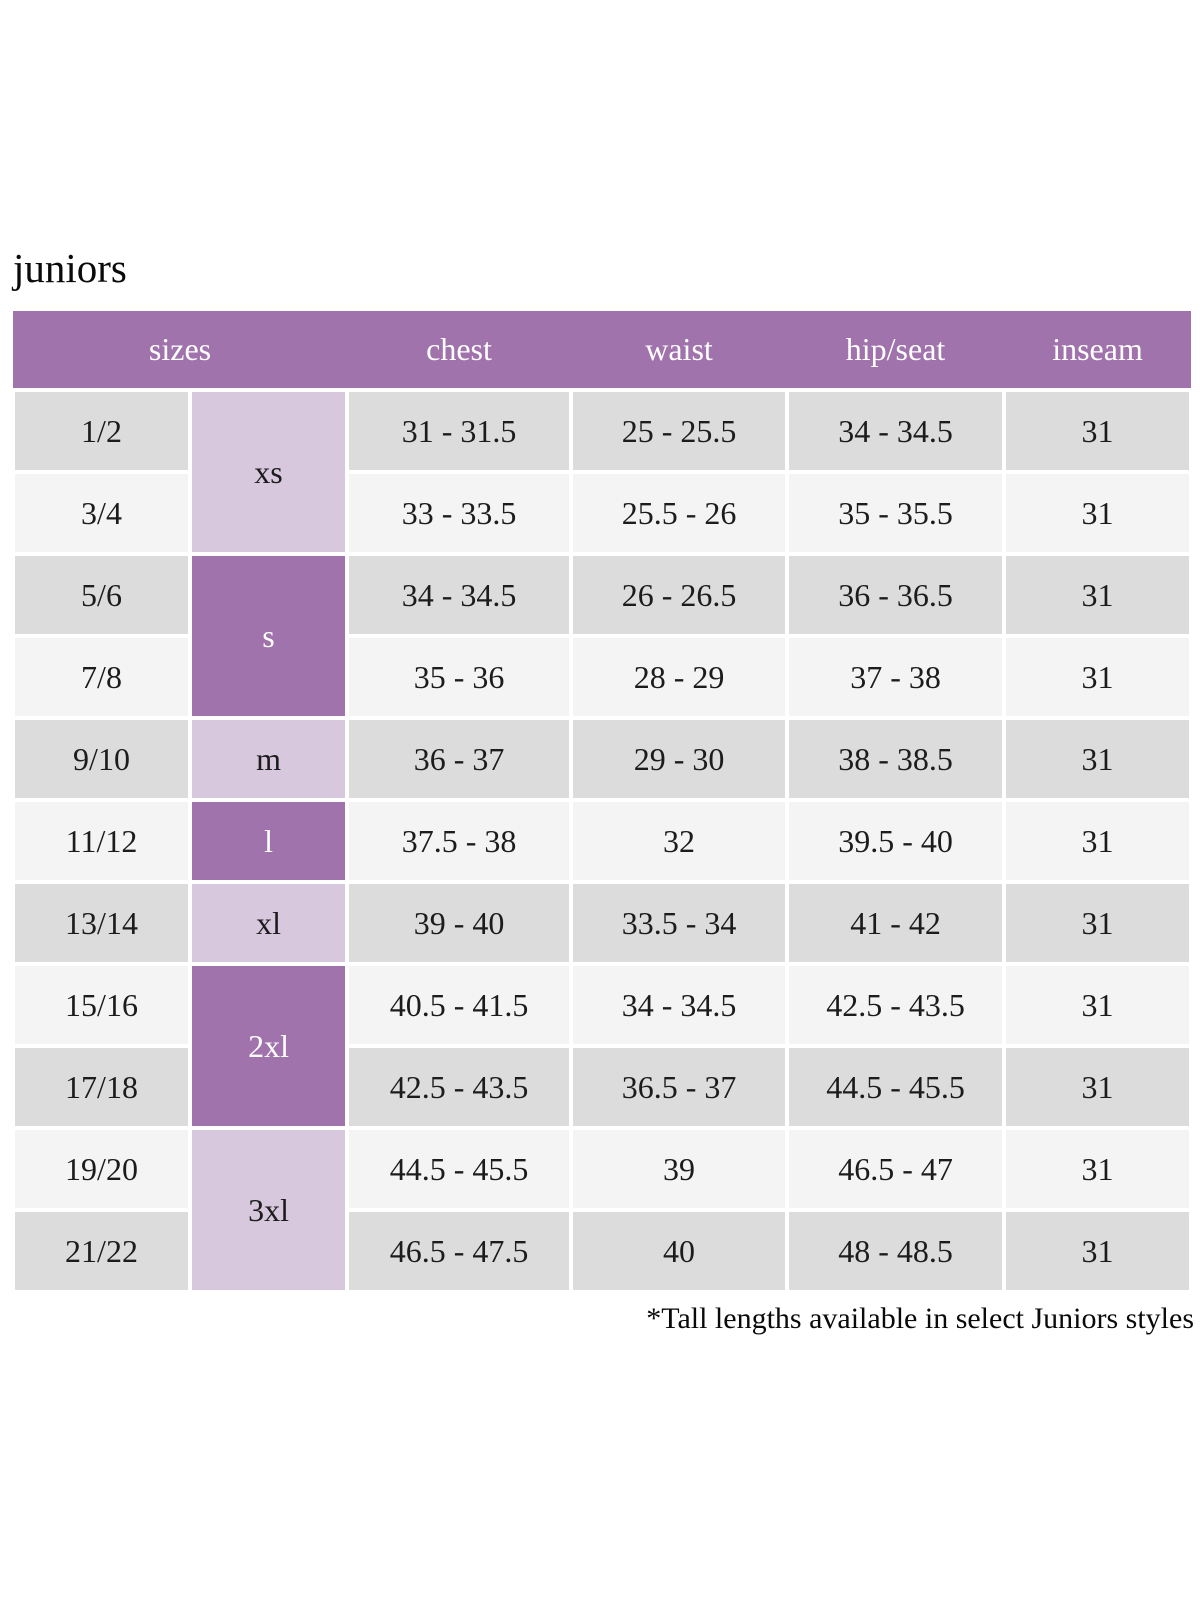 This screenshot has width=1200, height=1600. I want to click on waist-value-cell: 29 - 30, so click(679, 759).